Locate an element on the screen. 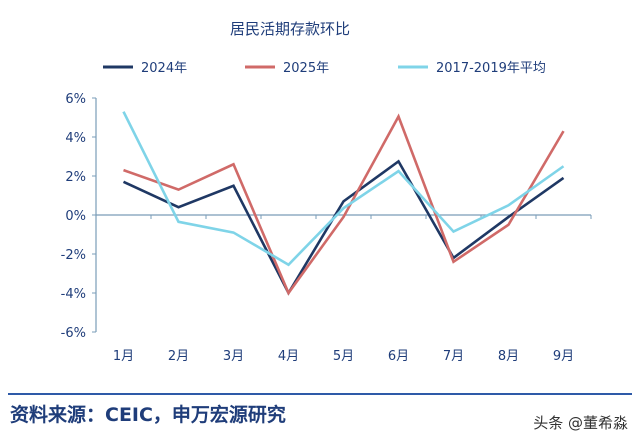 This screenshot has height=441, width=640. legend: 2024年 2025年 2017-2019年平均 is located at coordinates (324, 68).